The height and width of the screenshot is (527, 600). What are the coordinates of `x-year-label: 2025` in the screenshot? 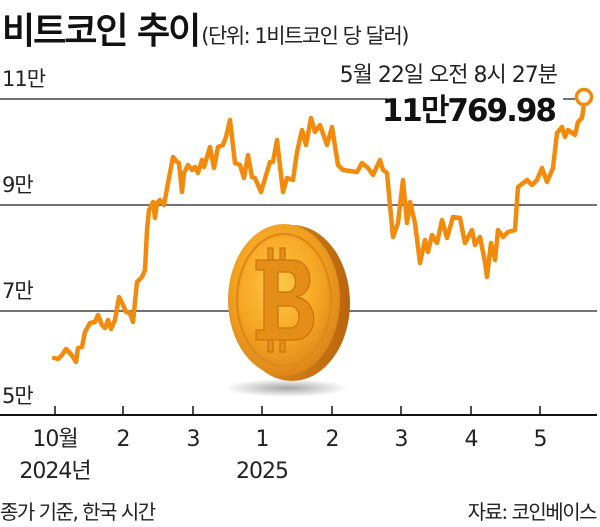 It's located at (262, 471).